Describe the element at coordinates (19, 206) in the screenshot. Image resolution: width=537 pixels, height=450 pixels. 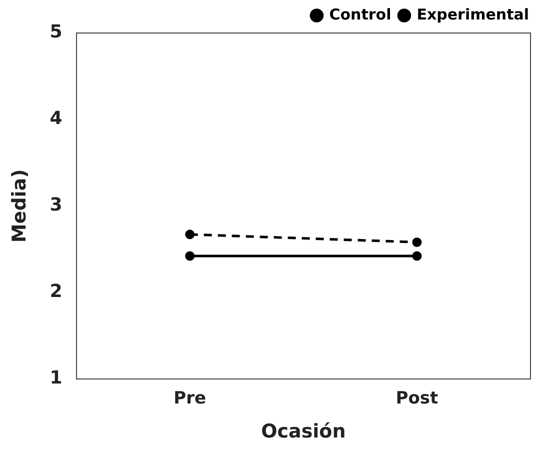
I see `y-axis-title: Media)` at that location.